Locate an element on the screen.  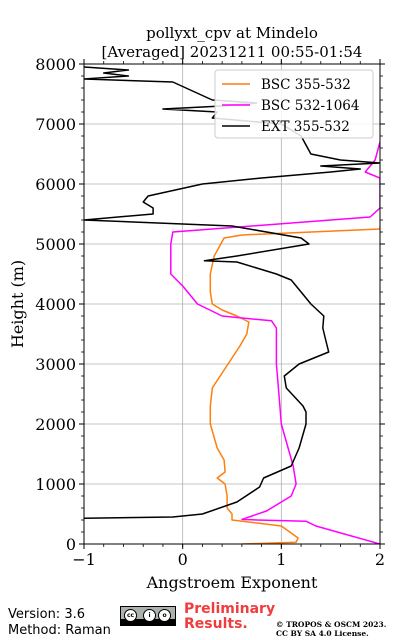
chart-title: pollyxt_cpv at Mindelo is located at coordinates (232, 33).